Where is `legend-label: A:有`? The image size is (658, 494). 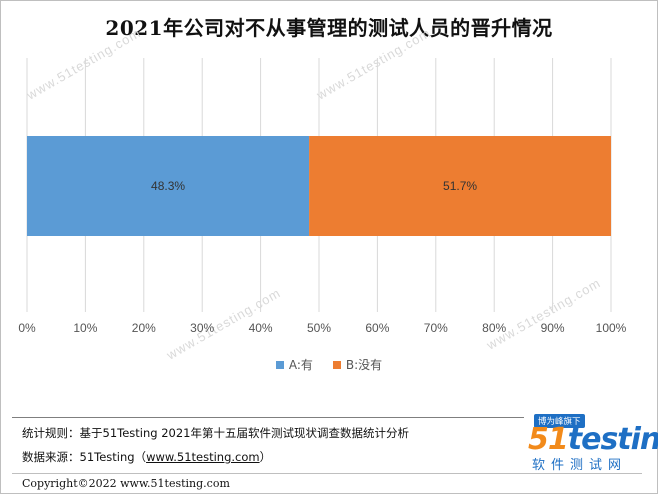 legend-label: A:有 is located at coordinates (300, 365).